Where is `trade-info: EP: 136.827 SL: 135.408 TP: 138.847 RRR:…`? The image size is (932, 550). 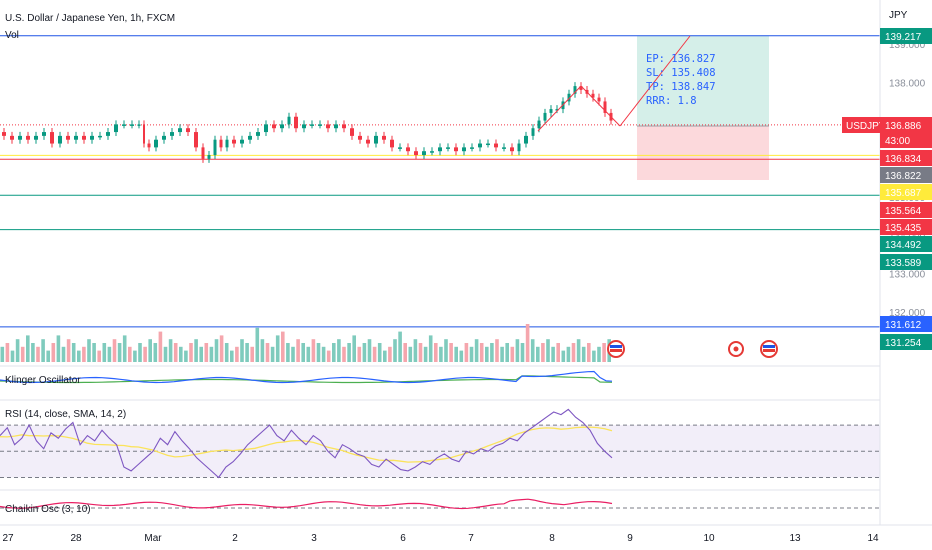
trade-info: EP: 136.827 SL: 135.408 TP: 138.847 RRR:… is located at coordinates (681, 80).